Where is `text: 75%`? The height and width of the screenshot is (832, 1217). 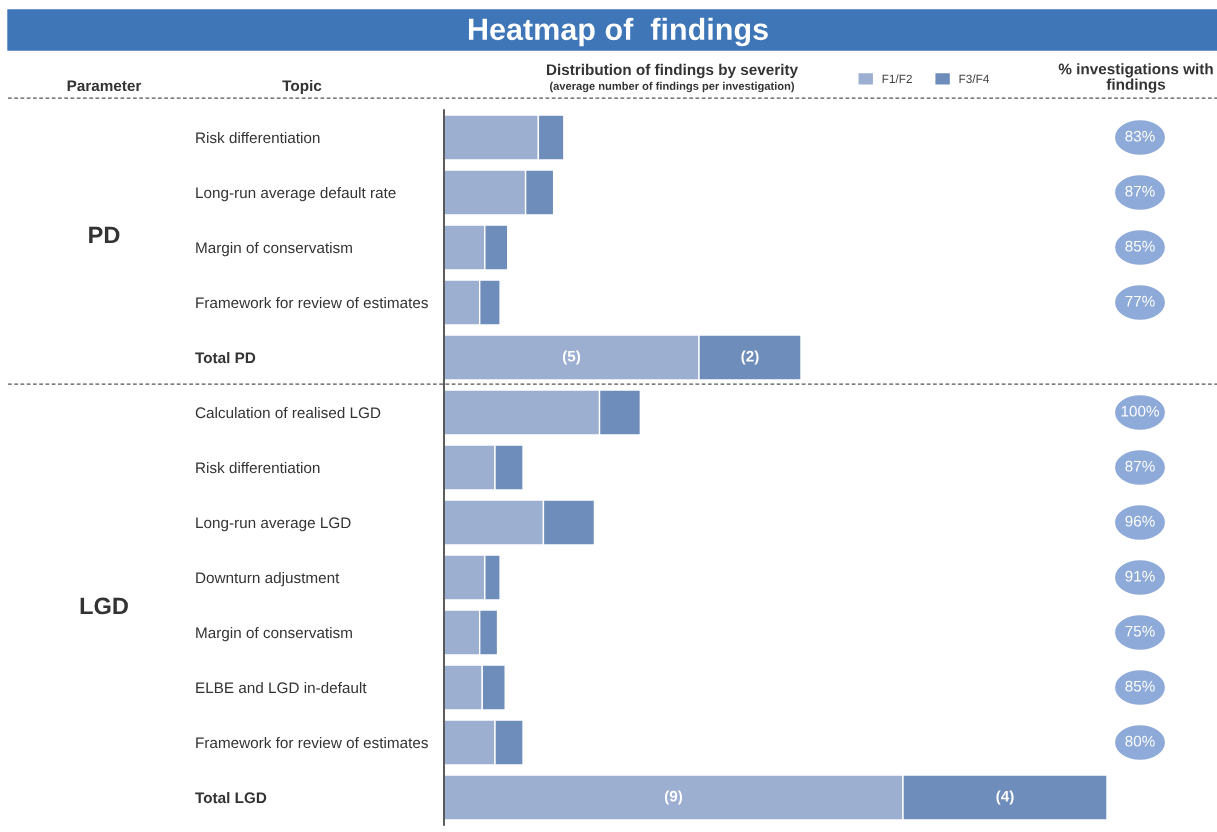 text: 75% is located at coordinates (1140, 631).